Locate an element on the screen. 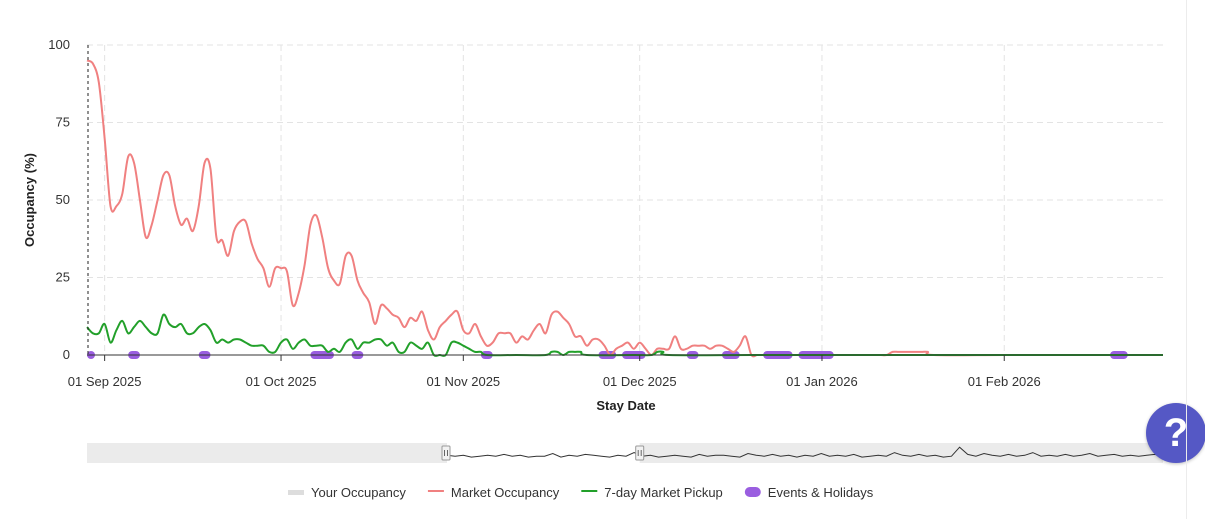 The width and height of the screenshot is (1205, 519). x-tick-label: 01 Feb 2026 is located at coordinates (1004, 381).